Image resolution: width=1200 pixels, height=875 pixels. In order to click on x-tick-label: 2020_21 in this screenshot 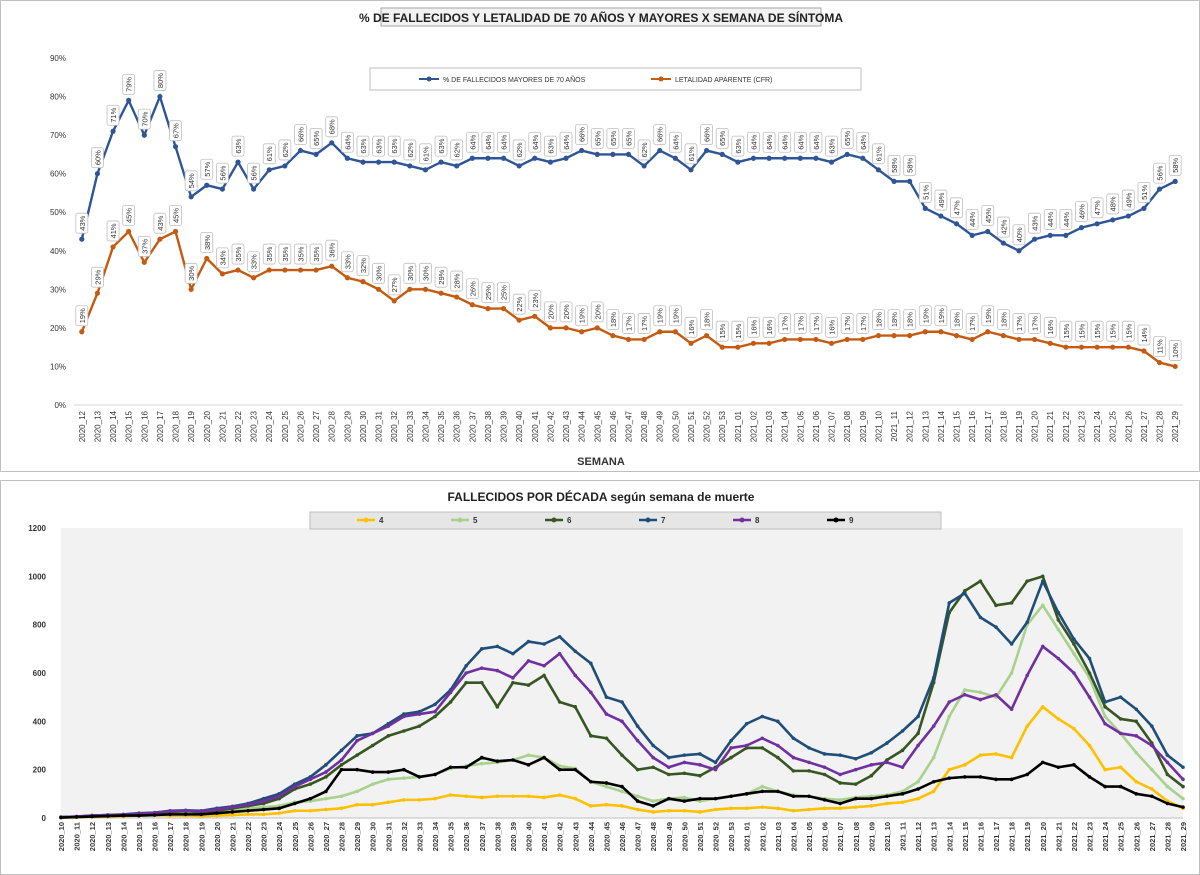, I will do `click(232, 836)`.